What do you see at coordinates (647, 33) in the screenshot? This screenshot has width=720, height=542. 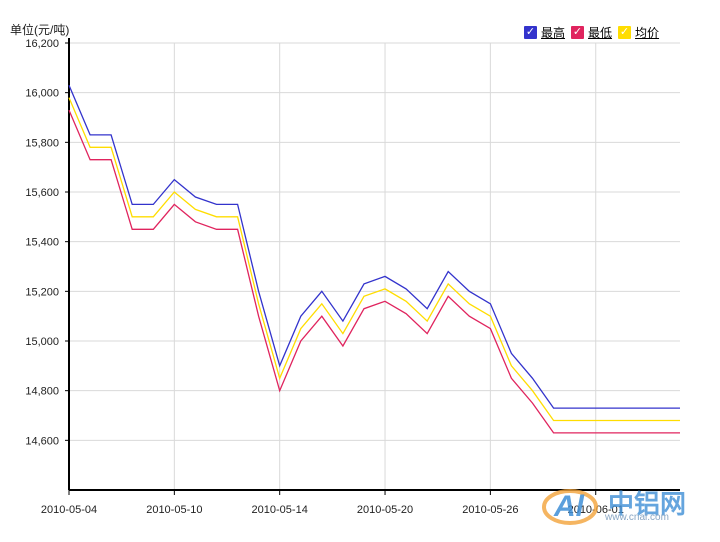 I see `legend-label-avg: 均价` at bounding box center [647, 33].